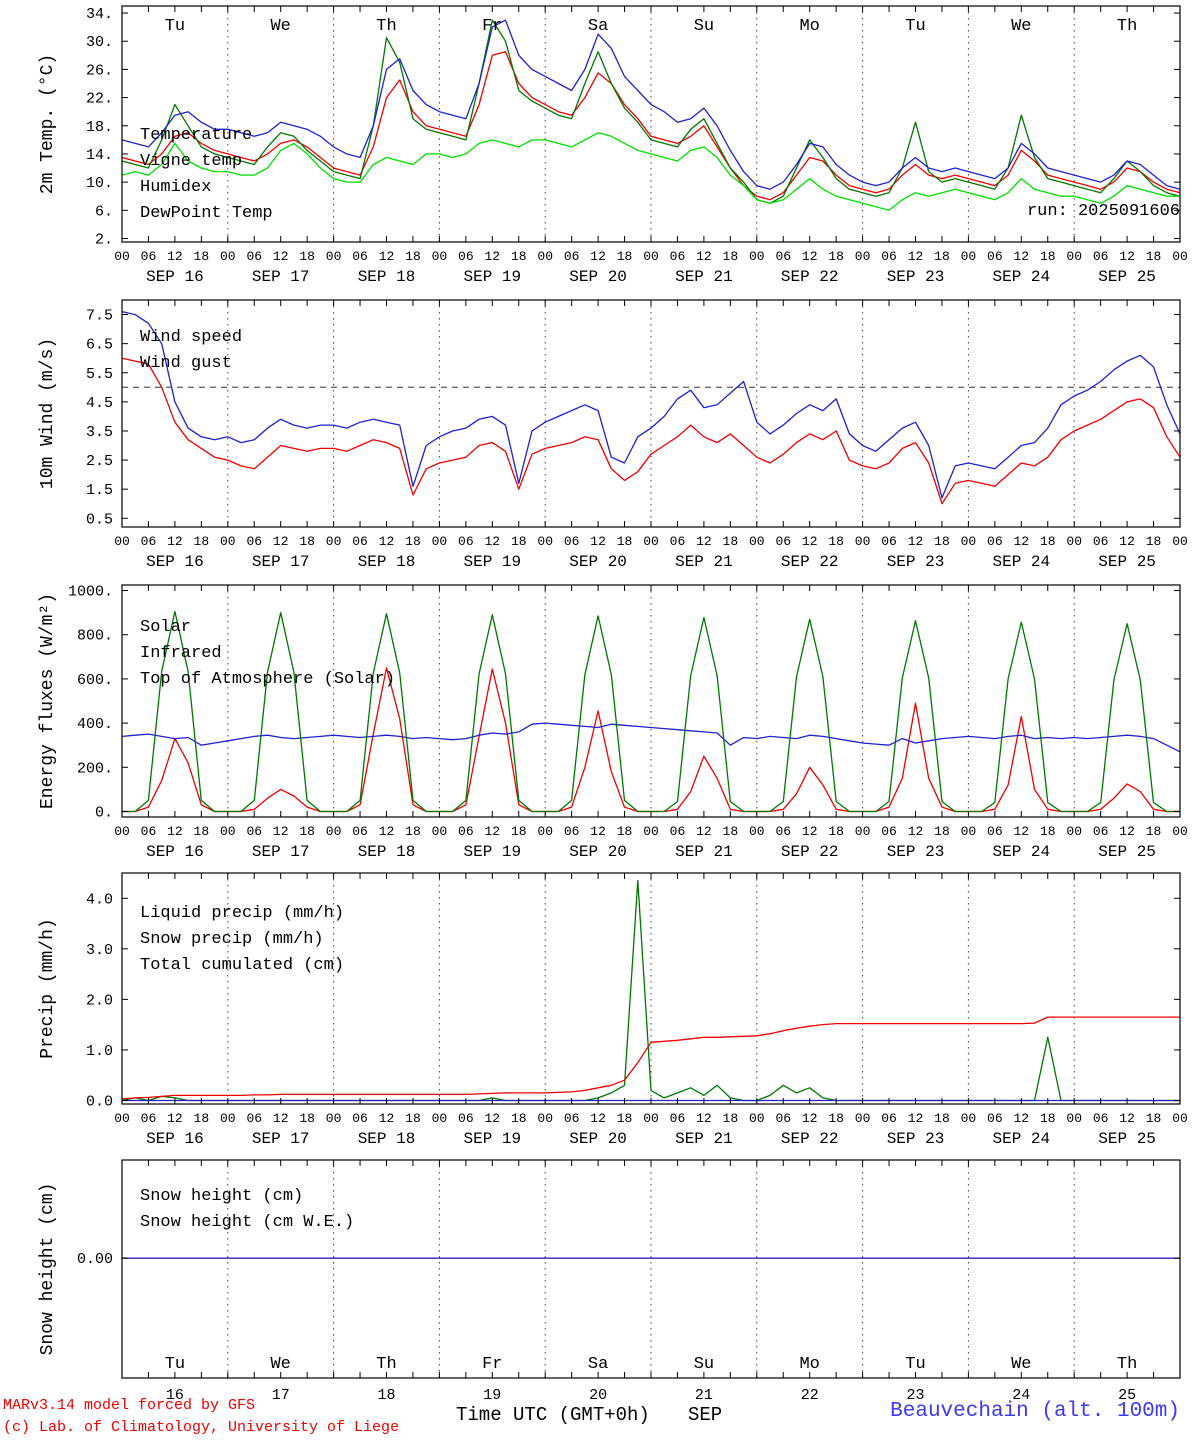  I want to click on y-tick-label: 6.5, so click(99, 345).